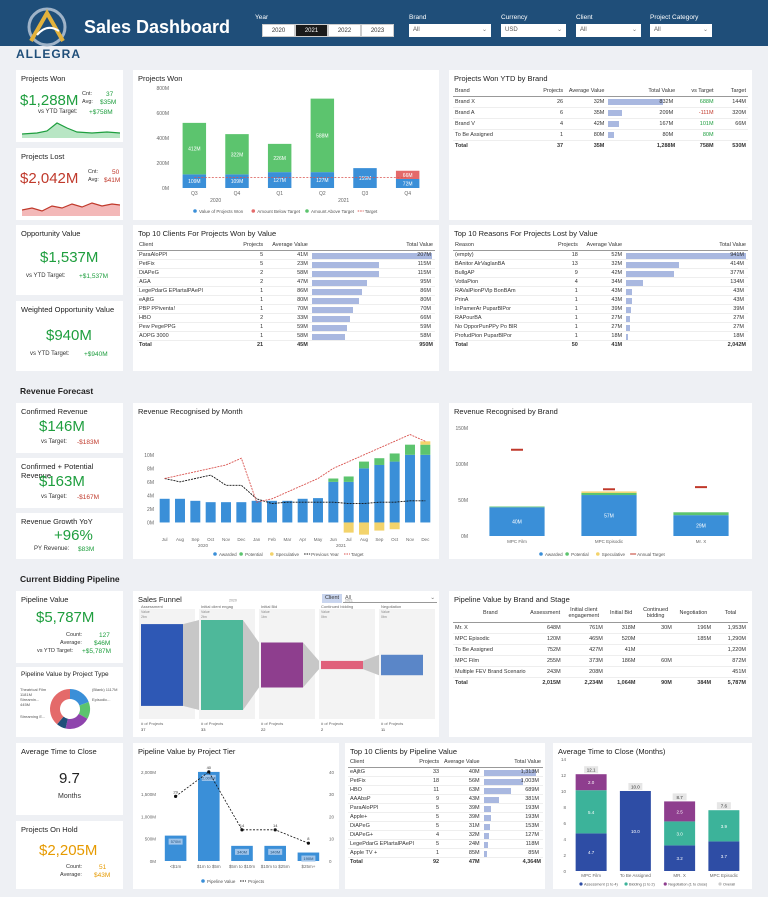 The image size is (768, 897). I want to click on column-header: Target, so click(731, 91).